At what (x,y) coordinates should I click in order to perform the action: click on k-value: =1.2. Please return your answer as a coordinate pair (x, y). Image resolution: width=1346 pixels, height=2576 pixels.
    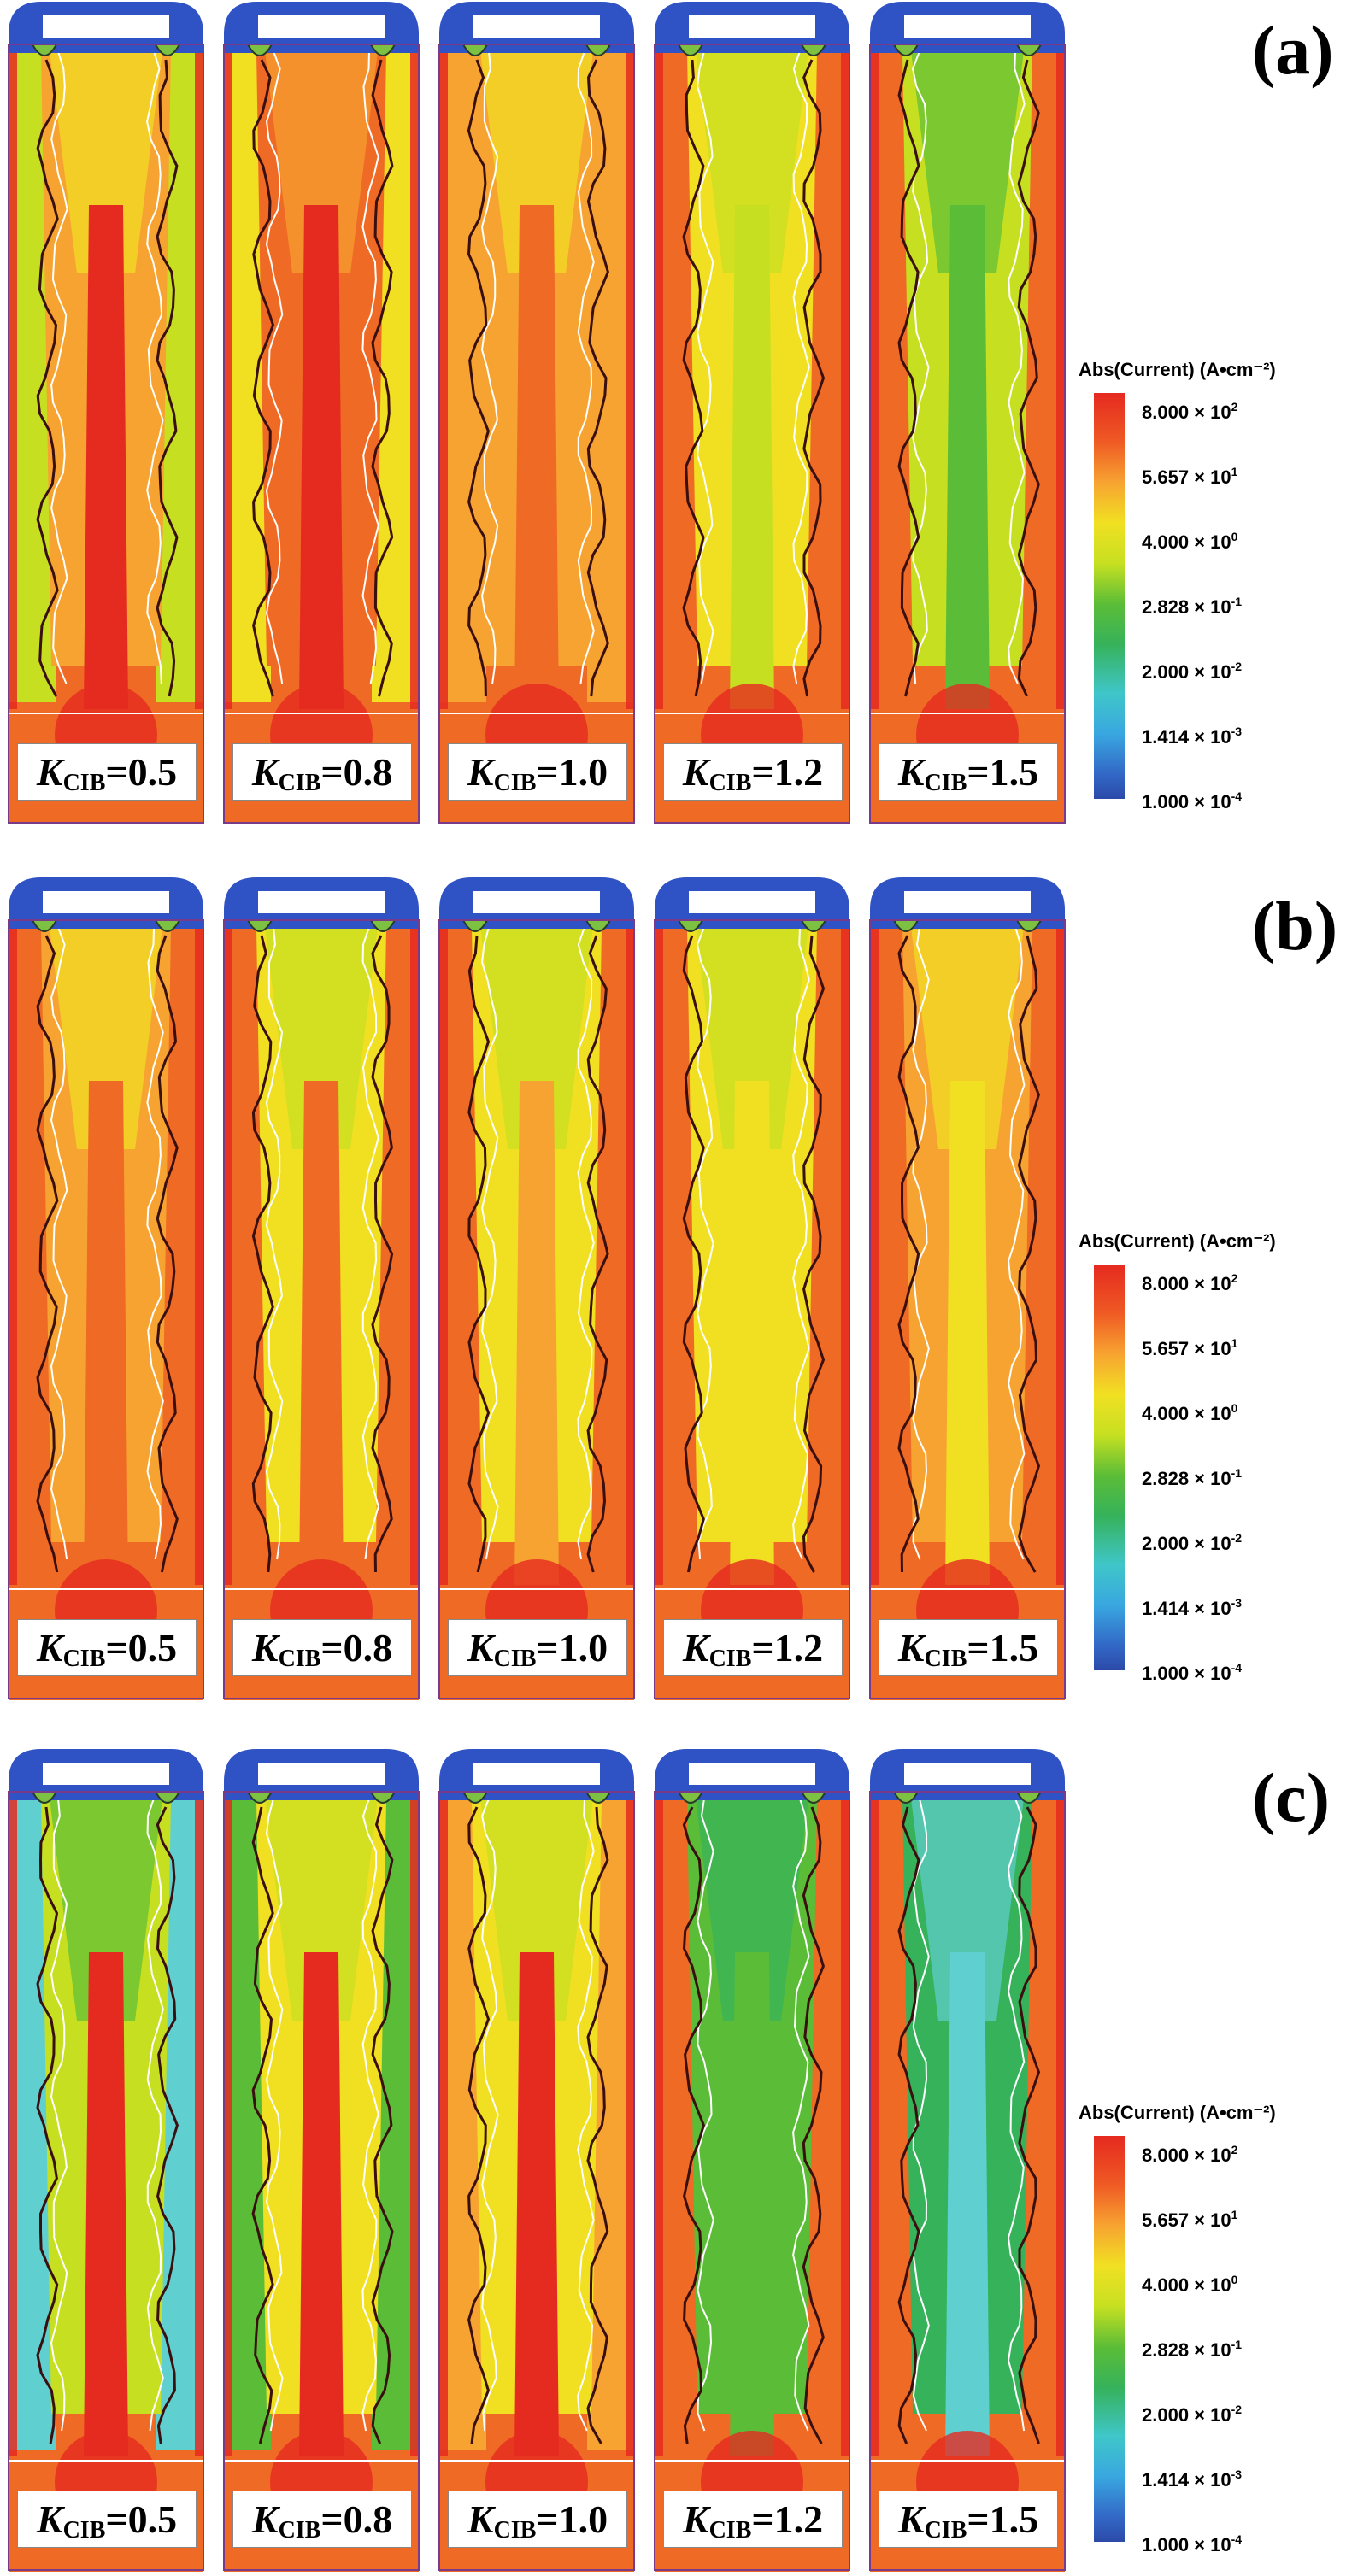
    Looking at the image, I should click on (788, 1647).